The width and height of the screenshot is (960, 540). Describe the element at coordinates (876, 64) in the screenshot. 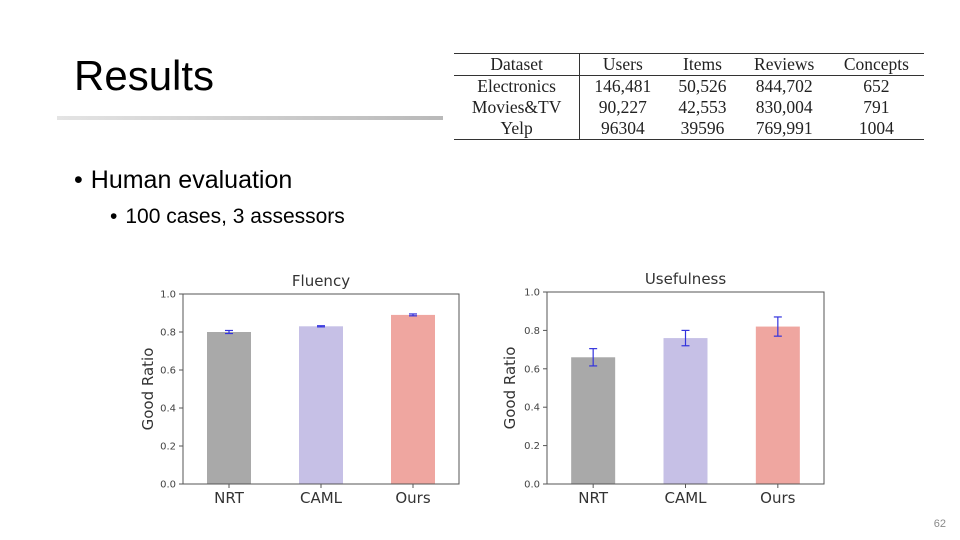

I see `column-header: Concepts` at that location.